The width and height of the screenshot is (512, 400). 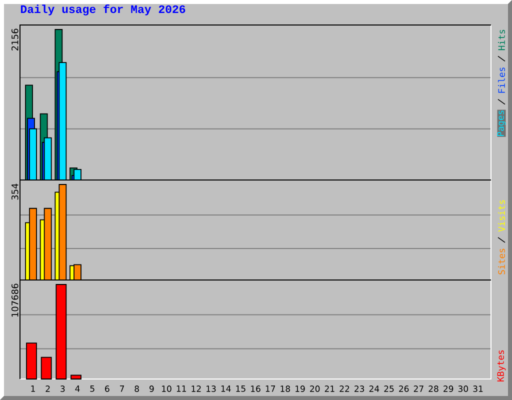 What do you see at coordinates (374, 389) in the screenshot?
I see `x-tick-label: 24` at bounding box center [374, 389].